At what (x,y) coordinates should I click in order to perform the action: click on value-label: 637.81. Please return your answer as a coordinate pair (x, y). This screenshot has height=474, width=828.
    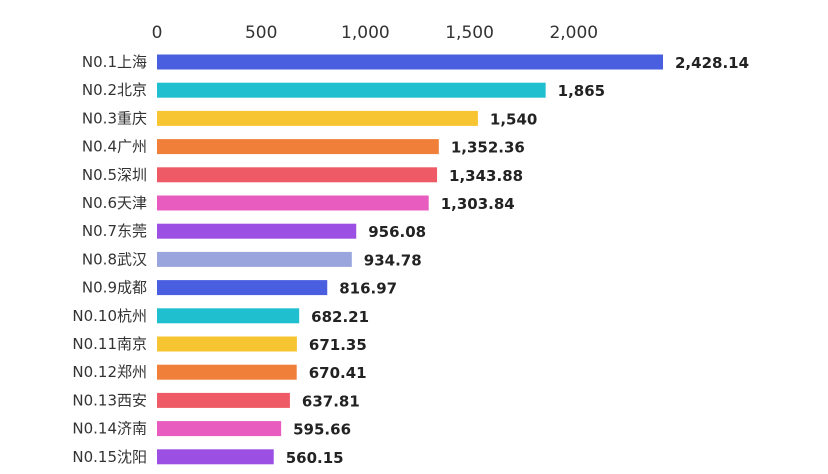
    Looking at the image, I should click on (331, 401).